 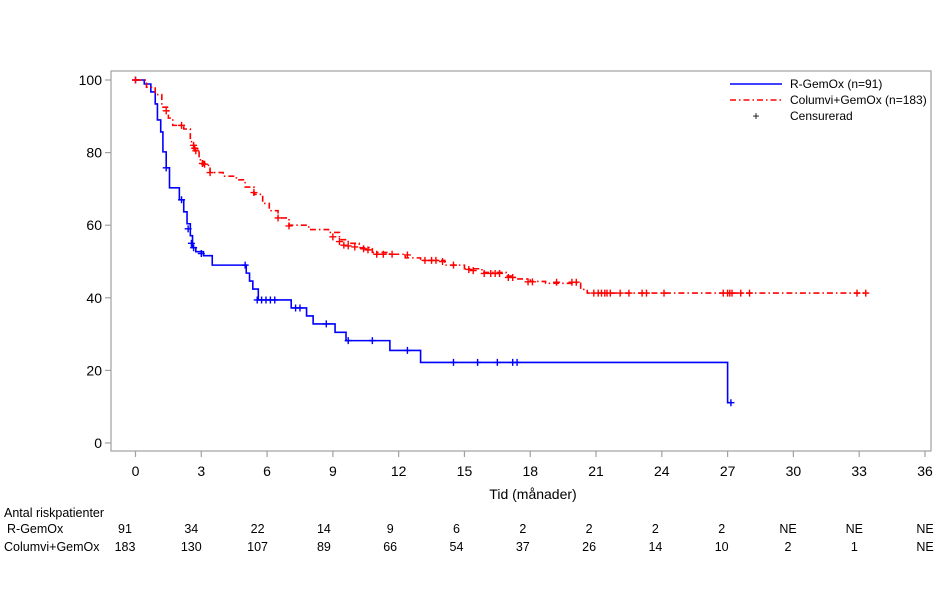 I want to click on y-tick-label: 80, so click(x=94, y=153).